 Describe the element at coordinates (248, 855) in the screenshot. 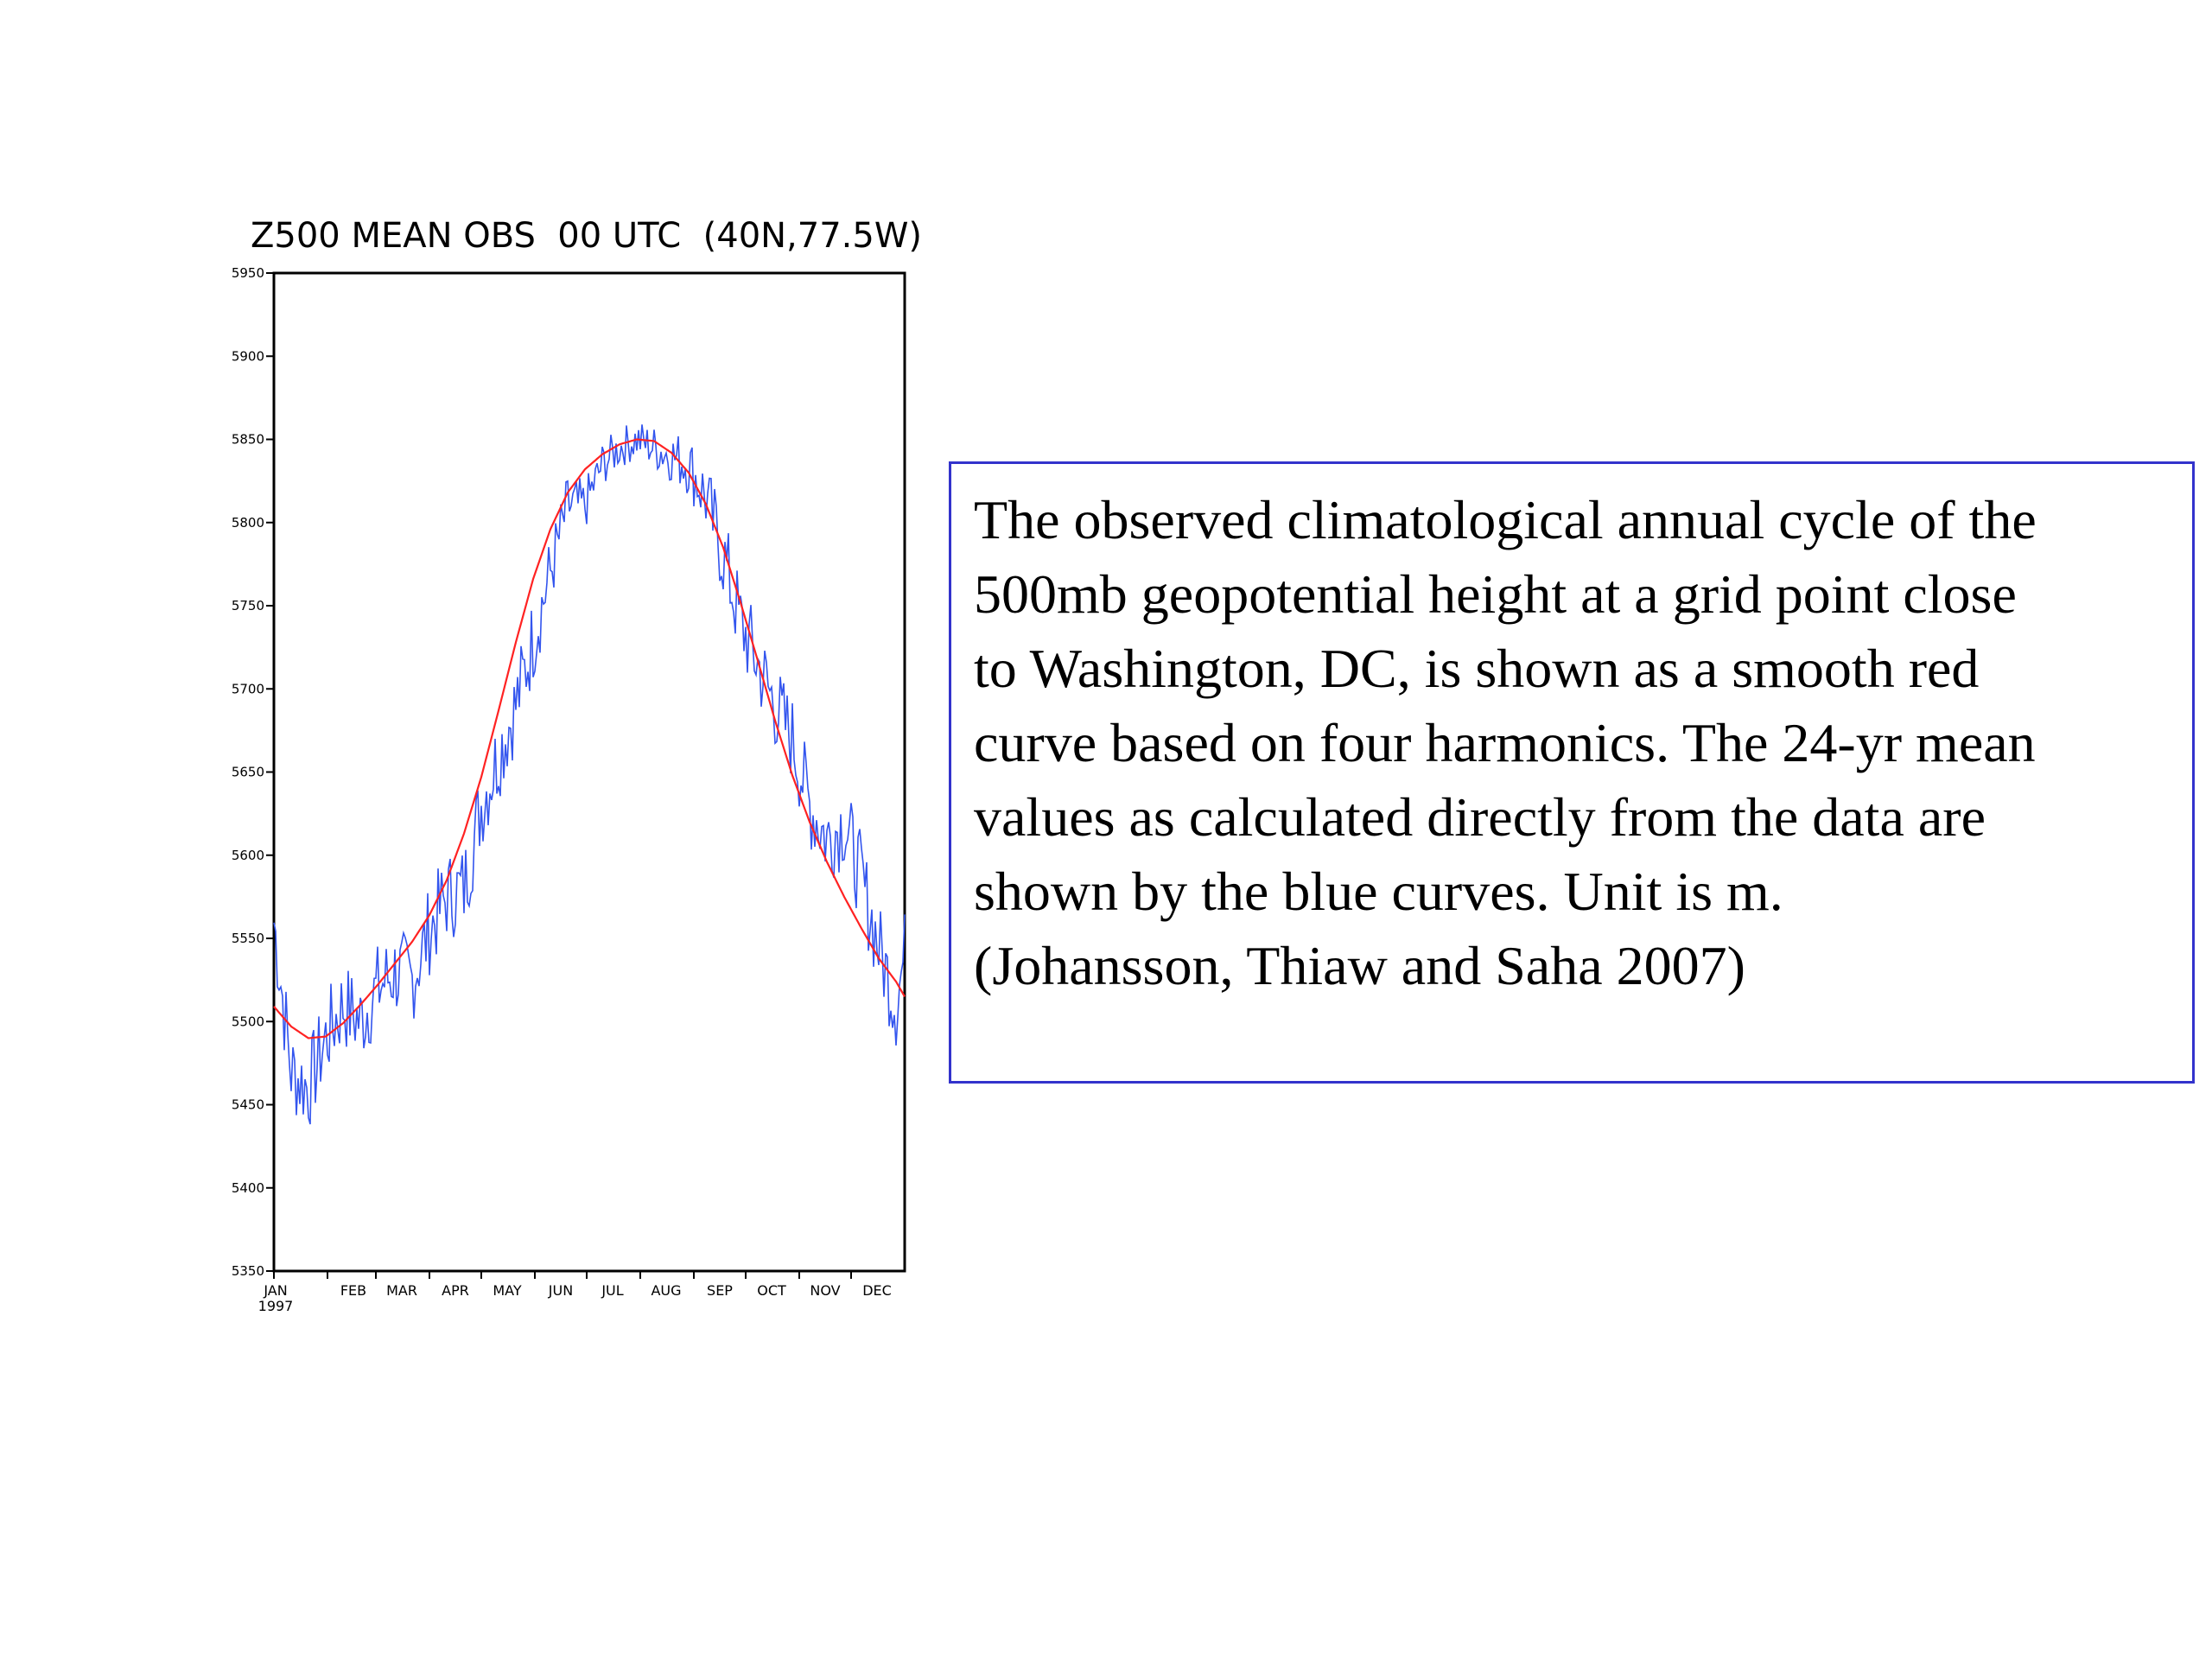

I see `y-tick-label: 5600` at that location.